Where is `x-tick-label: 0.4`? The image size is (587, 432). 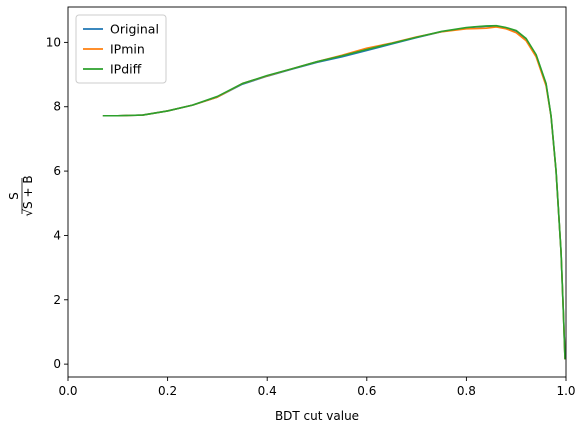
x-tick-label: 0.4 is located at coordinates (267, 391).